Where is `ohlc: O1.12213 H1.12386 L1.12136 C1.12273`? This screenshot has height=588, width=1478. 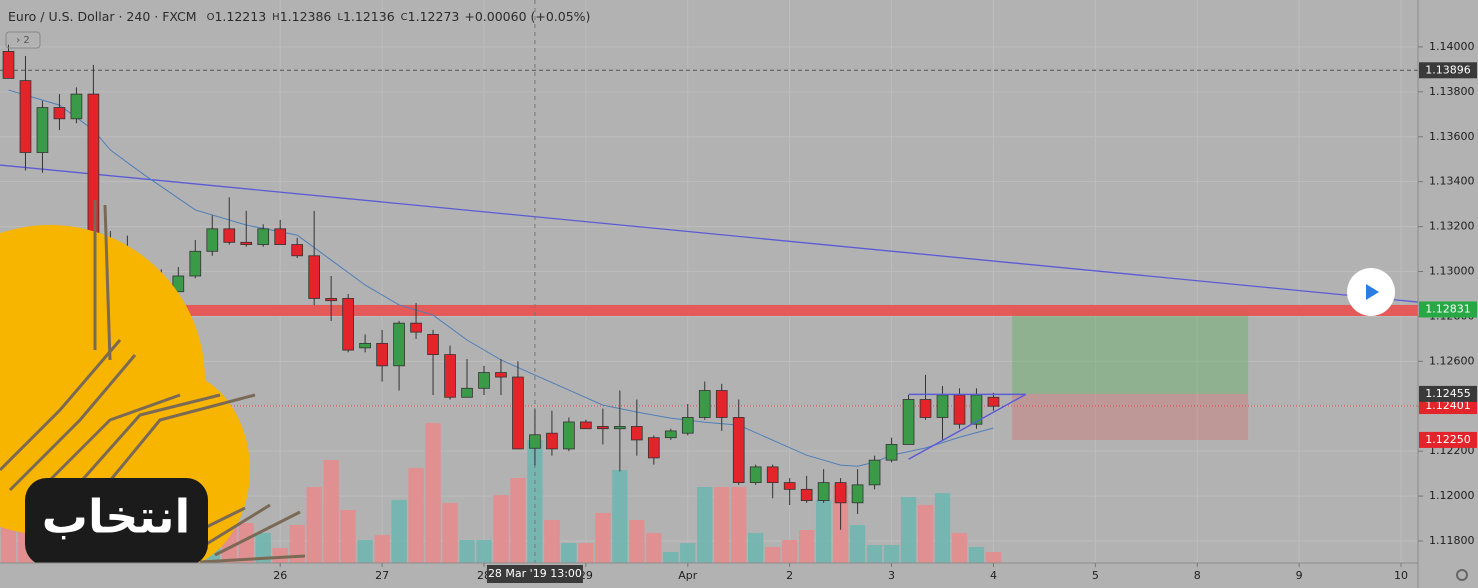 ohlc: O1.12213 H1.12386 L1.12136 C1.12273 is located at coordinates (333, 16).